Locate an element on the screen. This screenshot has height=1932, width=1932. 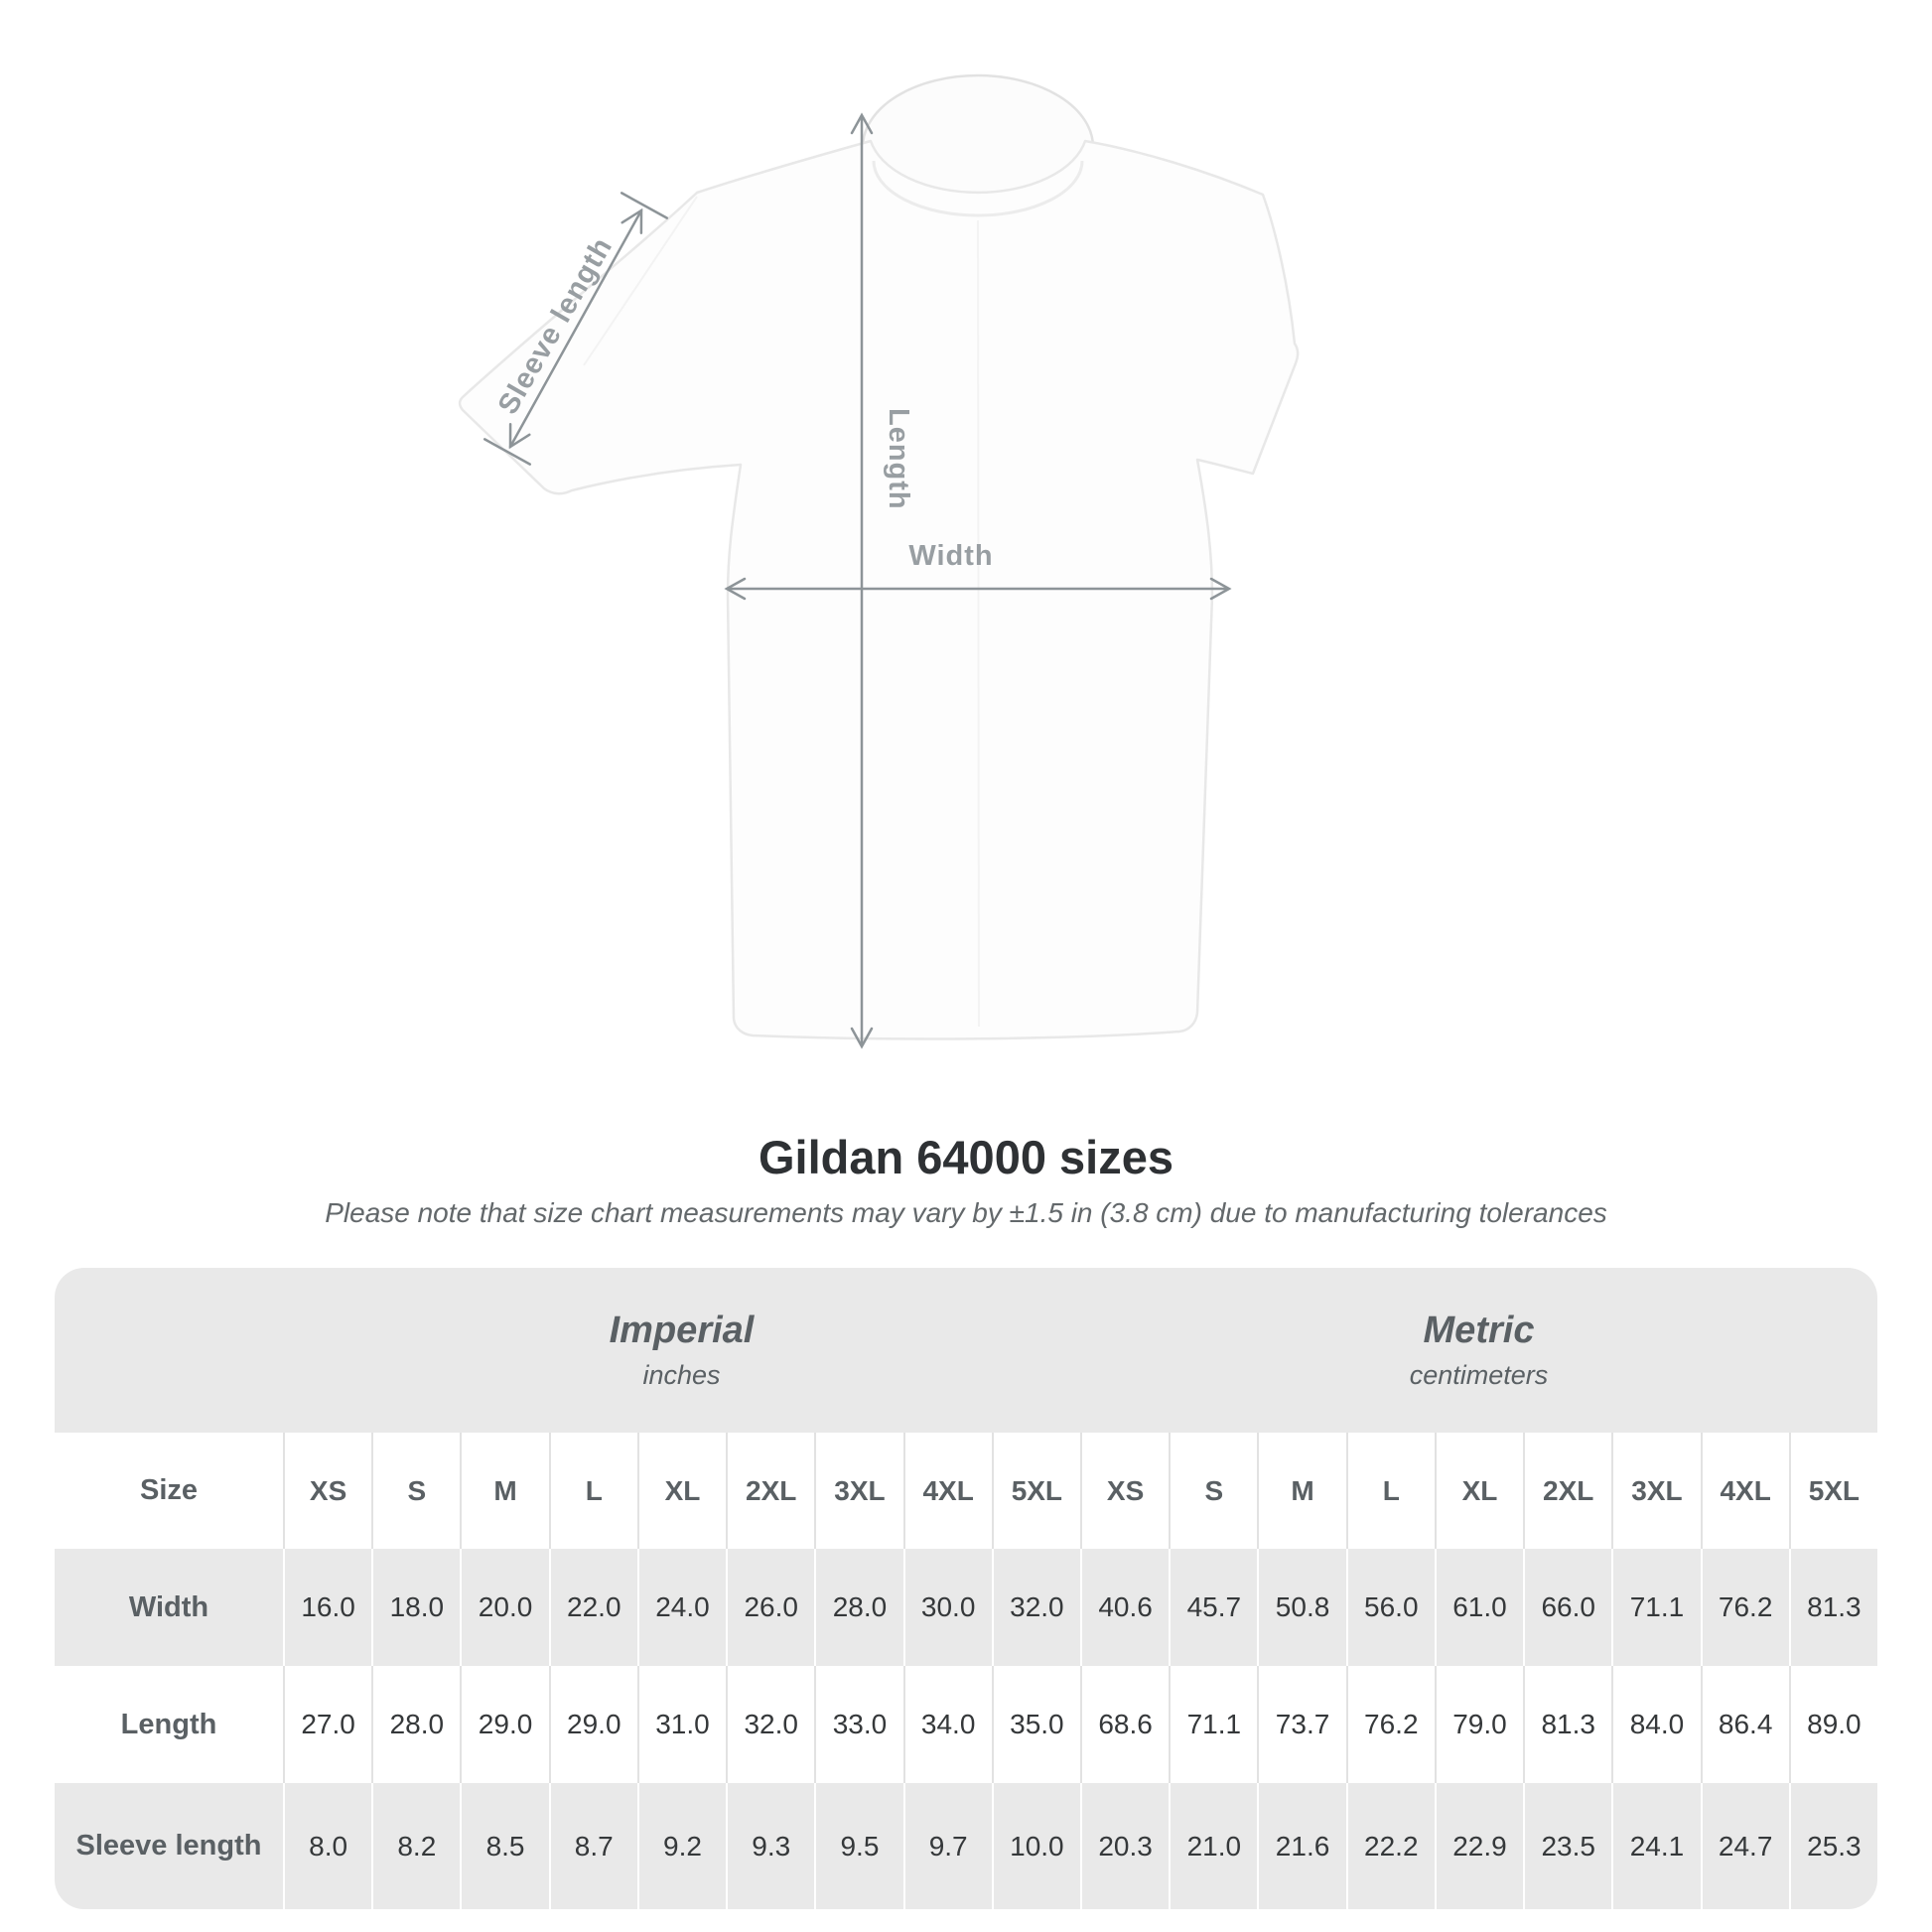
value-cell: 56.0 is located at coordinates (1390, 1608).